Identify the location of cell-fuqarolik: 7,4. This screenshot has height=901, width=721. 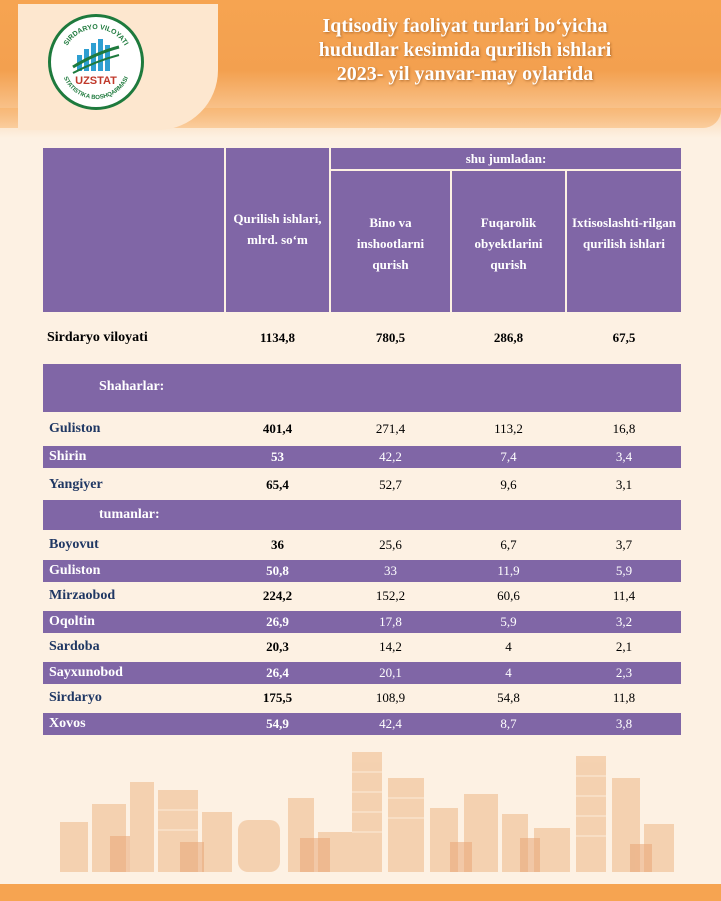
(508, 456).